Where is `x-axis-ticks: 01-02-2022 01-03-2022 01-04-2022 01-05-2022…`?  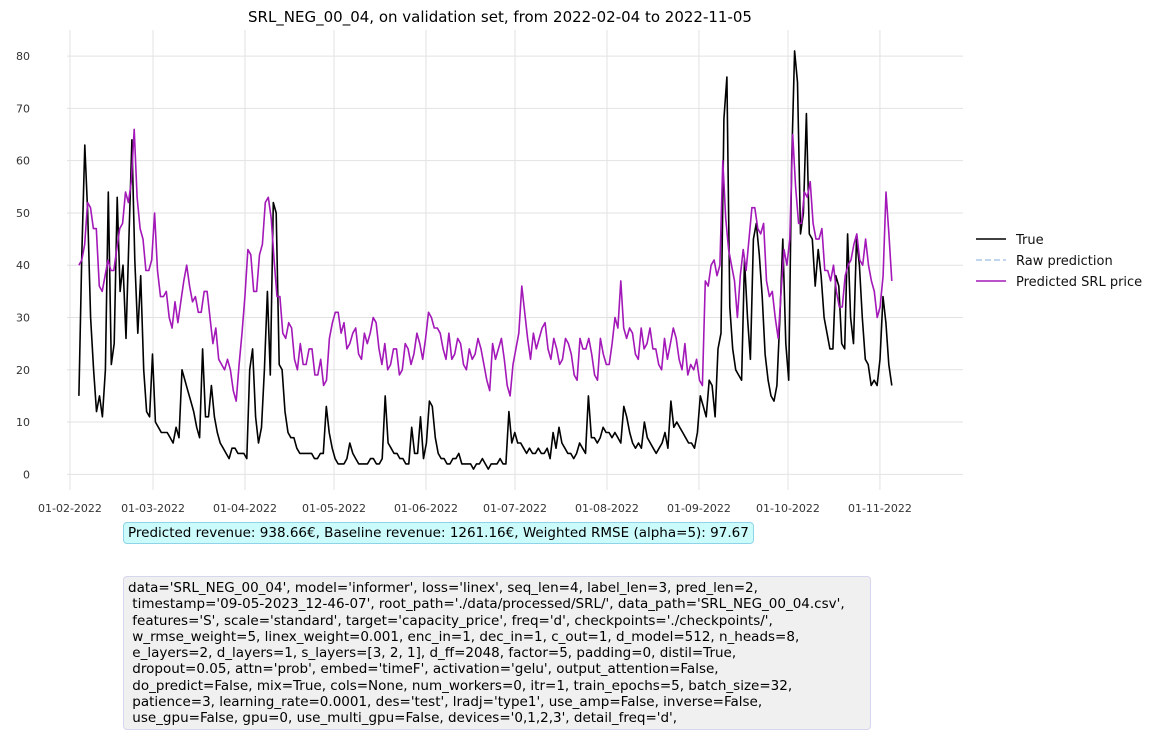 x-axis-ticks: 01-02-2022 01-03-2022 01-04-2022 01-05-2022… is located at coordinates (475, 508).